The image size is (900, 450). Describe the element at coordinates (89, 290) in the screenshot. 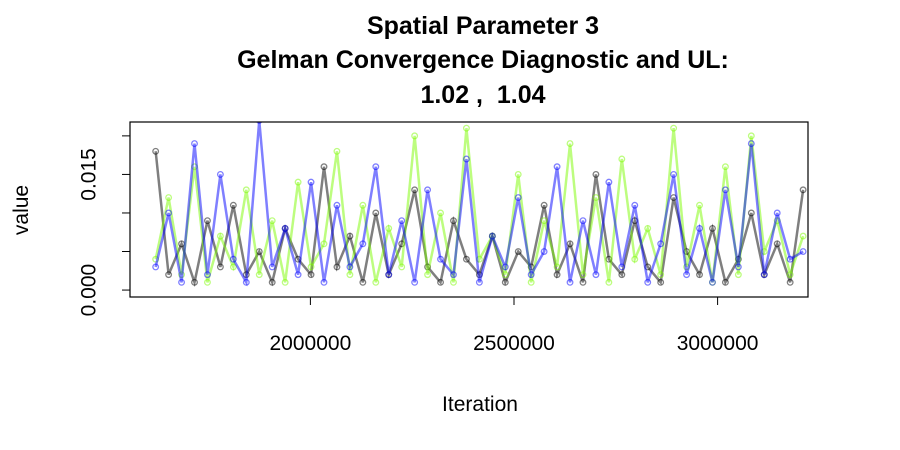

I see `y-tick-label: 0.000` at that location.